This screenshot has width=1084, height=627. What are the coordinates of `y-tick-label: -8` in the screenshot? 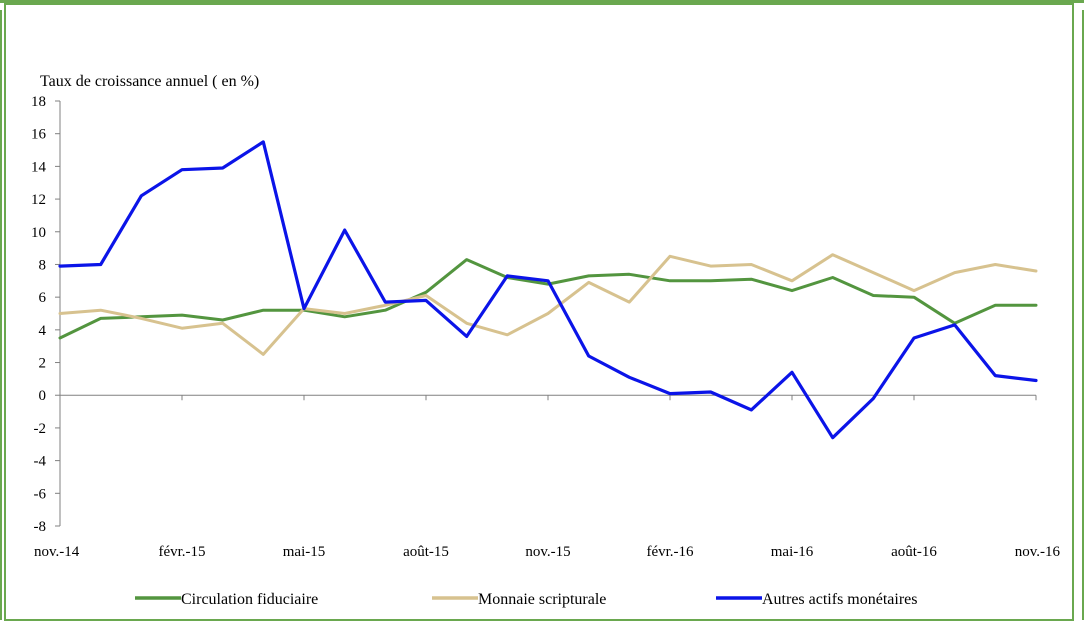 It's located at (40, 527).